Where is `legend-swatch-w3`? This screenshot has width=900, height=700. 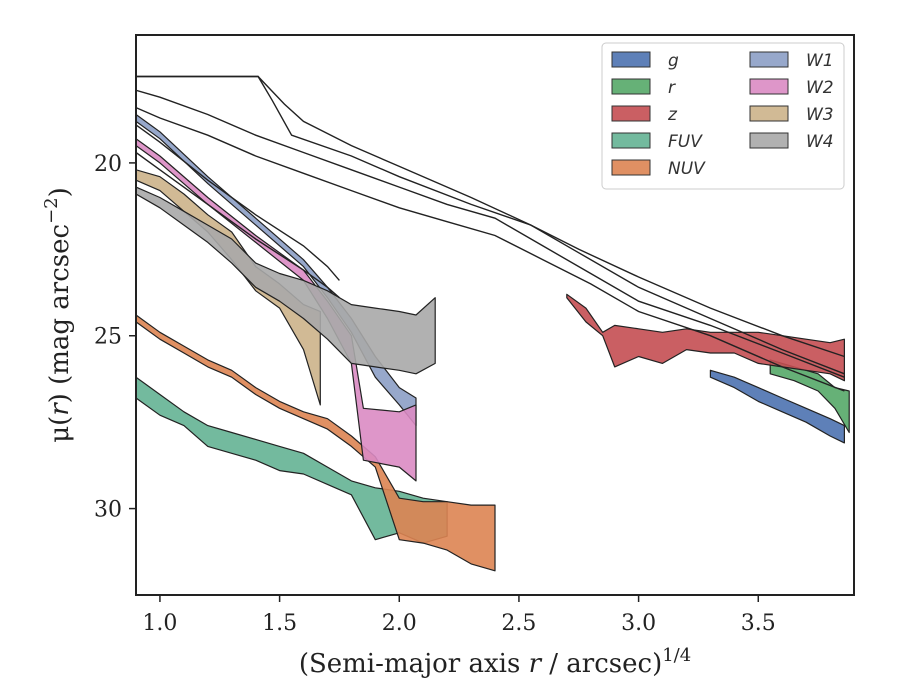
legend-swatch-w3 is located at coordinates (769, 113).